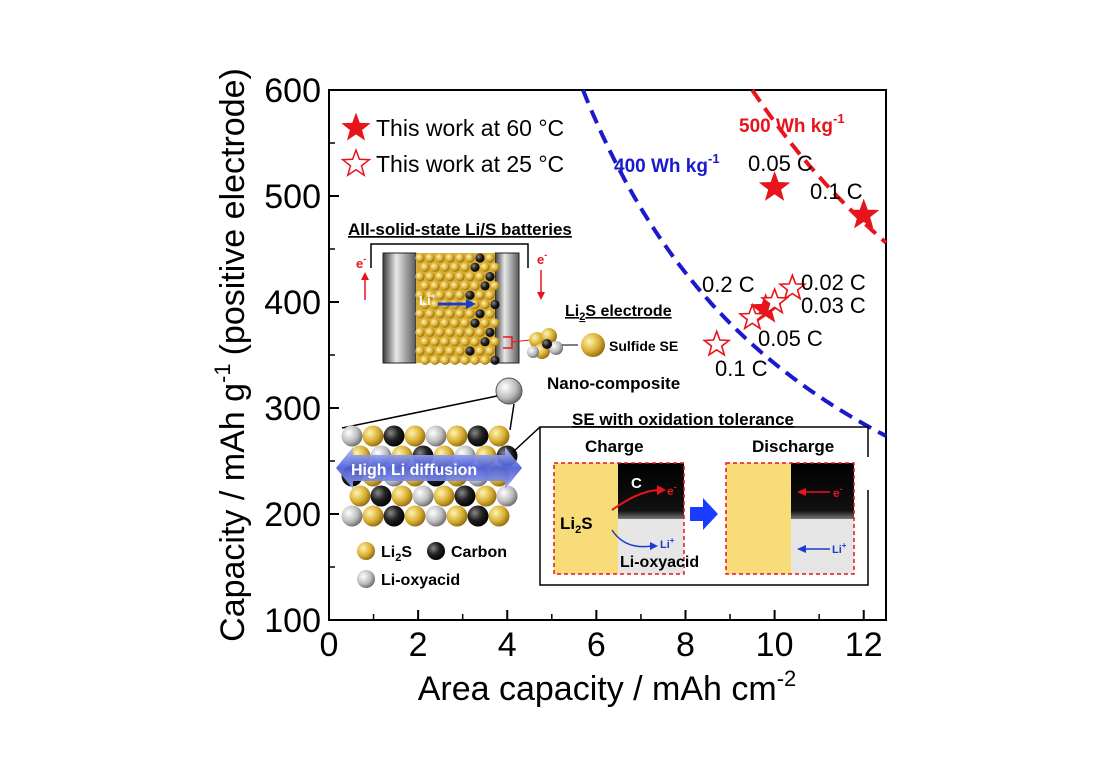  Describe the element at coordinates (839, 118) in the screenshot. I see `curve-label-500-sup: -1` at that location.